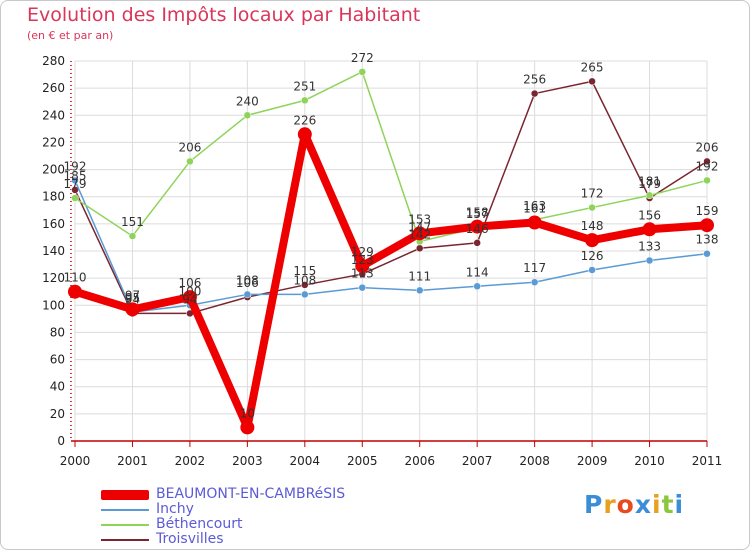 The height and width of the screenshot is (550, 750). What do you see at coordinates (419, 219) in the screenshot?
I see `data-label-beaumont-en-cambr-sis-2006: 153` at bounding box center [419, 219].